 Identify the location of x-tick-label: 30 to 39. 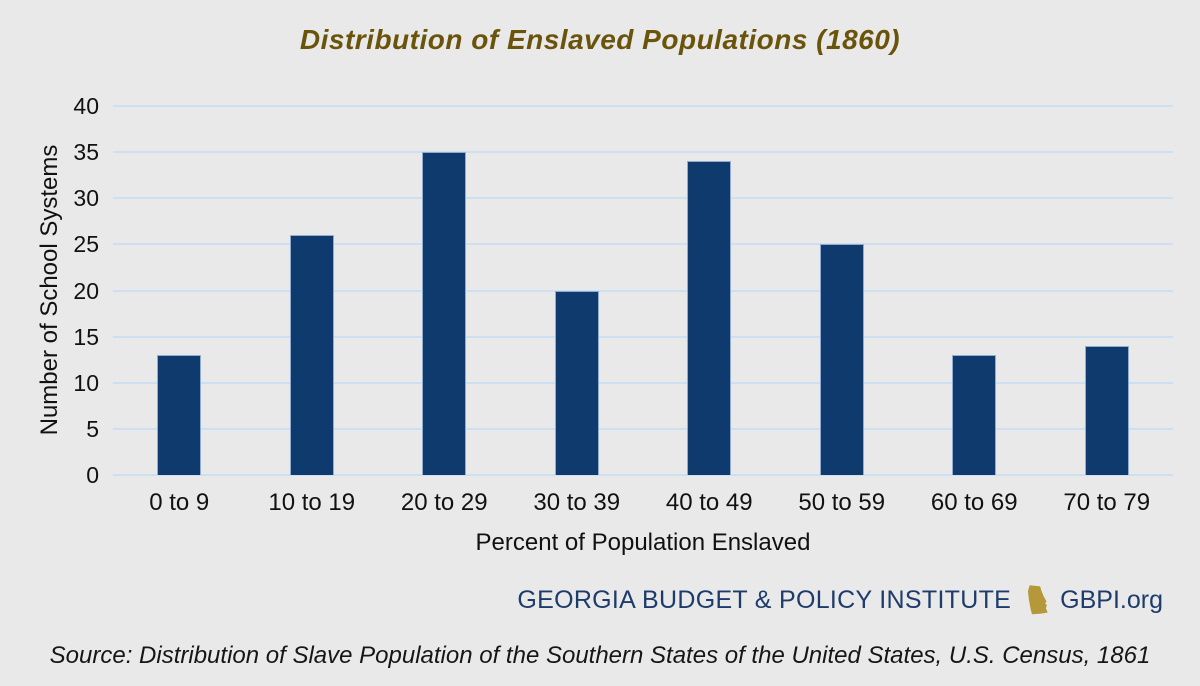
(577, 502).